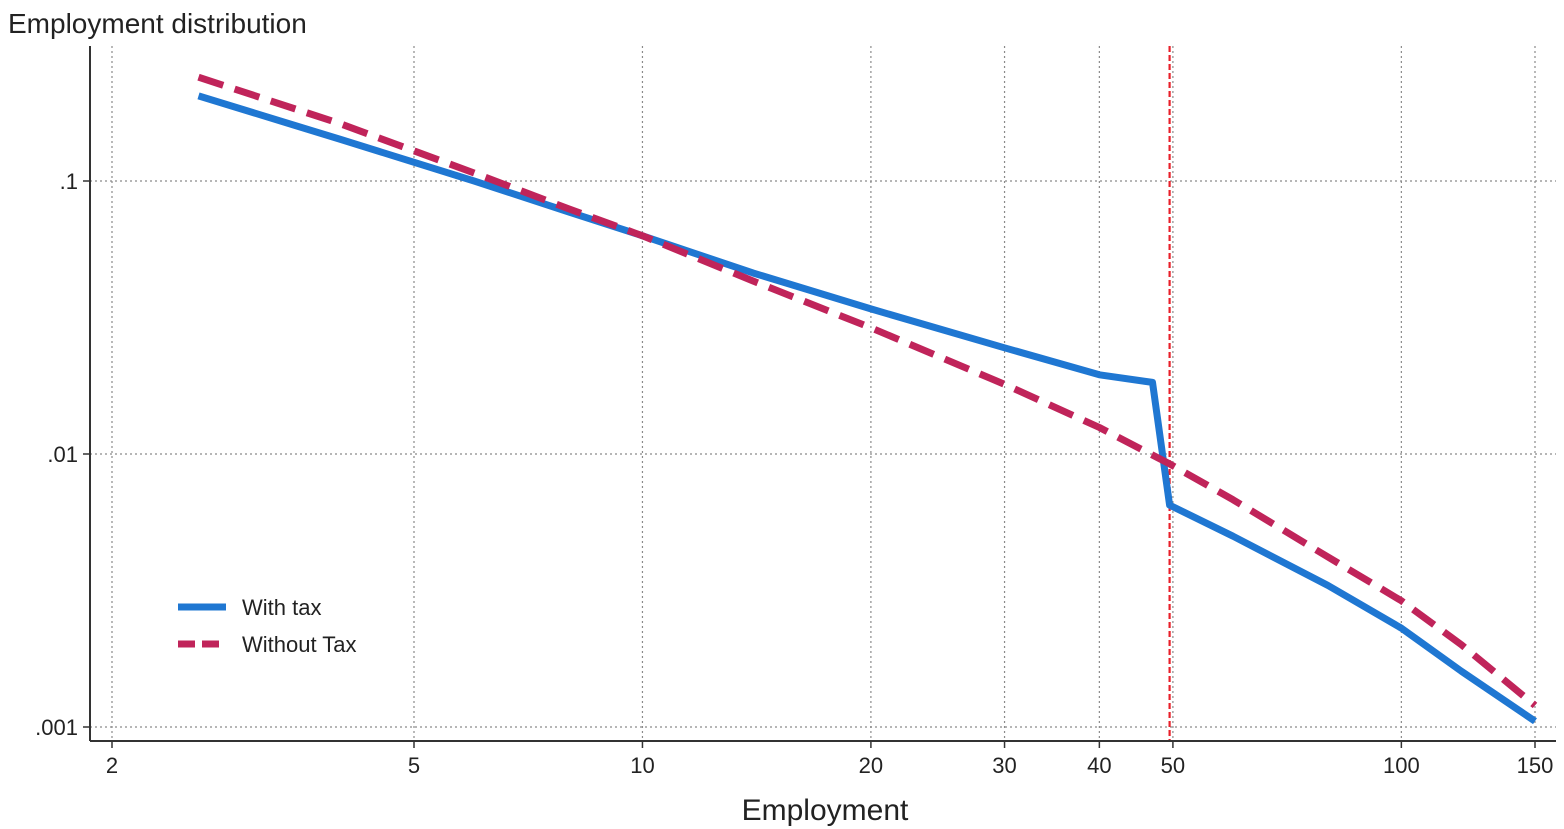 This screenshot has height=829, width=1564. I want to click on x-tick-label: 5, so click(414, 765).